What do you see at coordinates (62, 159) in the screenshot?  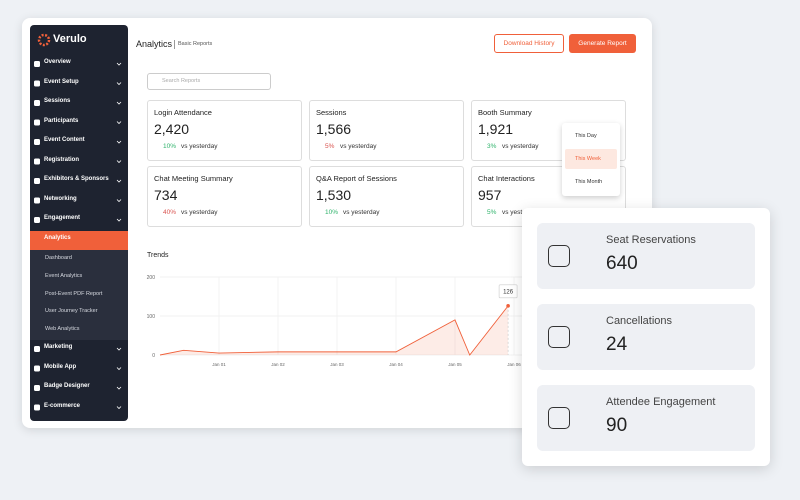 I see `menu-item: Registration` at bounding box center [62, 159].